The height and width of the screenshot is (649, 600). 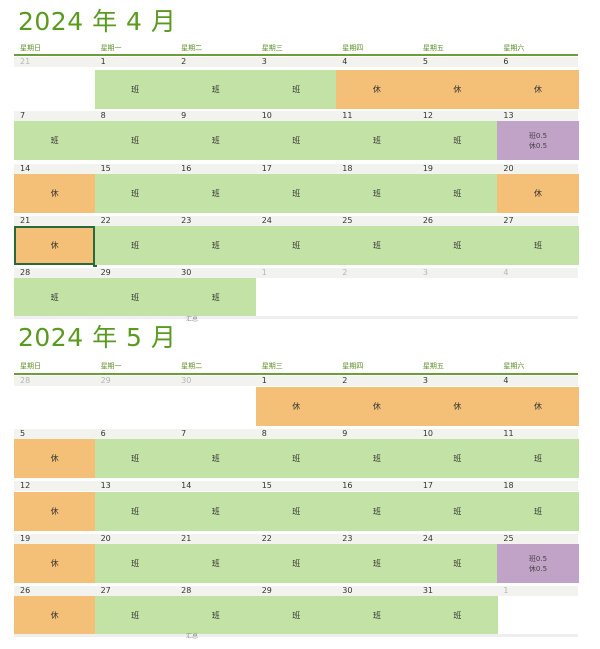 What do you see at coordinates (192, 366) in the screenshot?
I see `weekday-label: 星期二` at bounding box center [192, 366].